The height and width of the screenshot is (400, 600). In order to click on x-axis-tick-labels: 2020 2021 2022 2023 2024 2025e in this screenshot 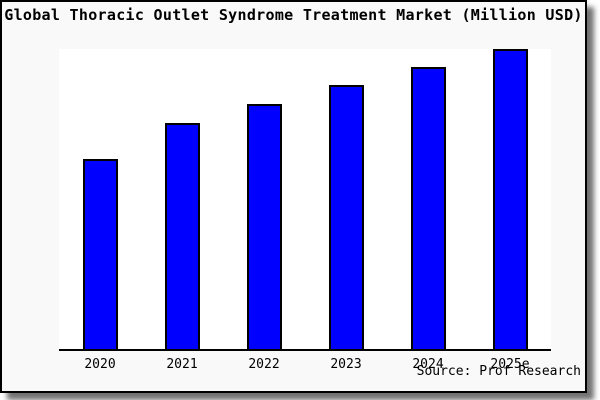, I will do `click(305, 362)`.